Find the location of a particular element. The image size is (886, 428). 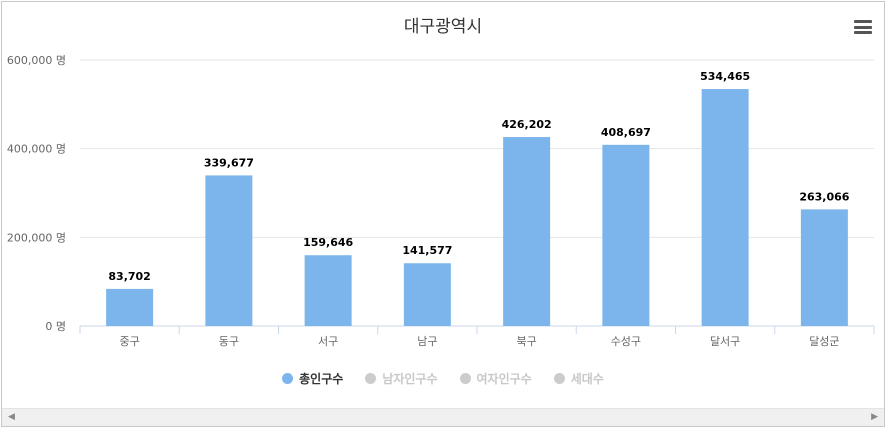

data-label: 534,465 is located at coordinates (725, 76).